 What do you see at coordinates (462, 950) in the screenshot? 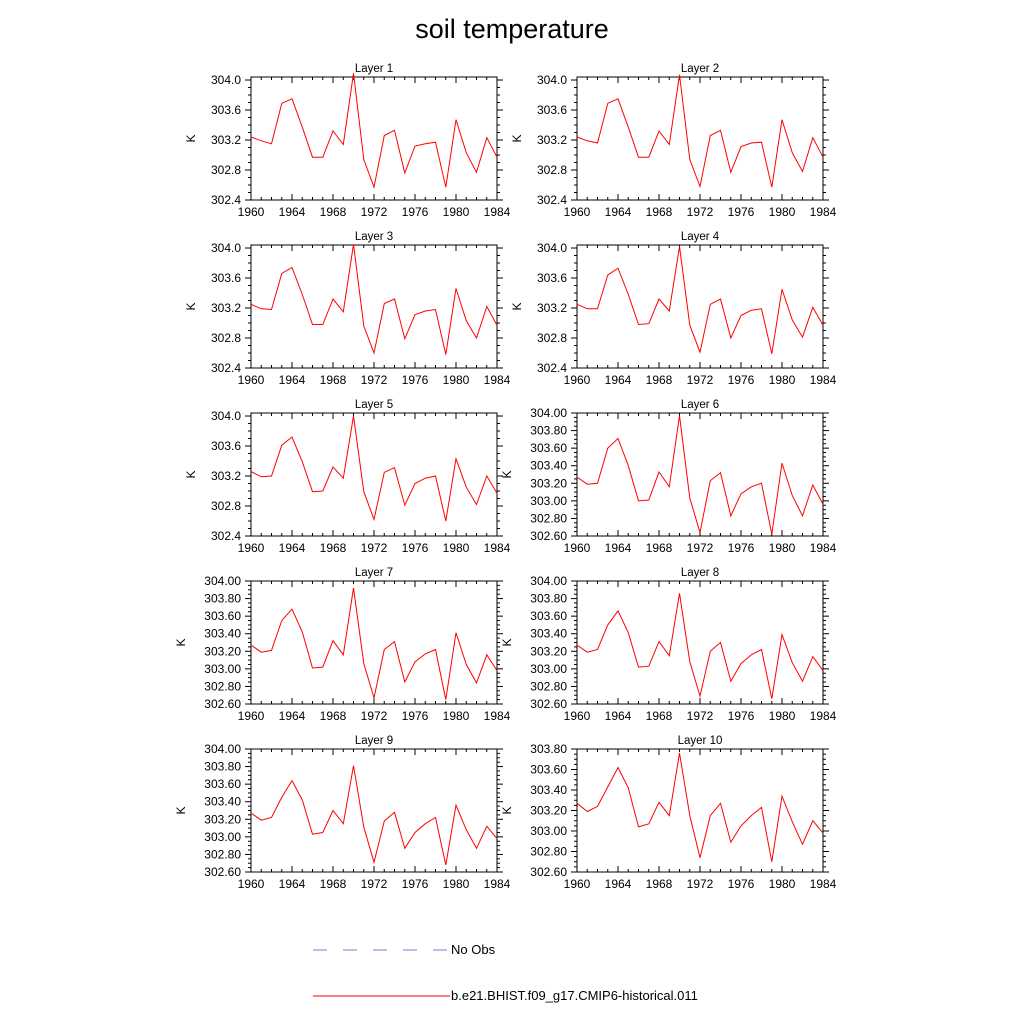
I see `legend-obs: No Obs` at bounding box center [462, 950].